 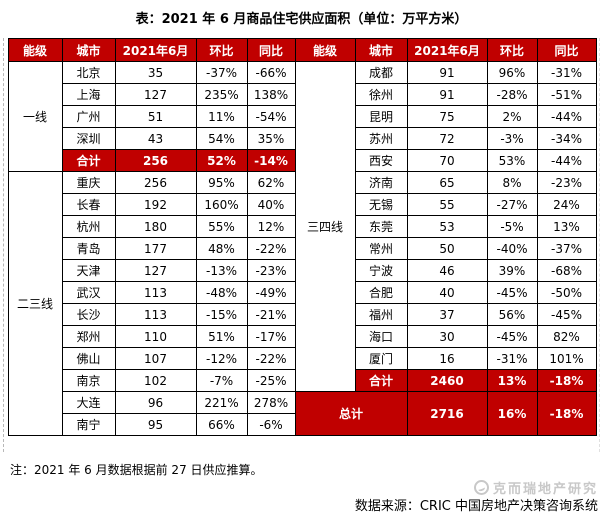 I want to click on value-cell: 37, so click(x=447, y=314).